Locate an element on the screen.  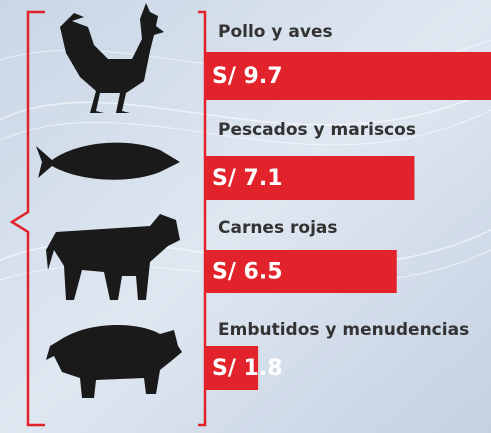
value-label: S/ 1.8 is located at coordinates (247, 368).